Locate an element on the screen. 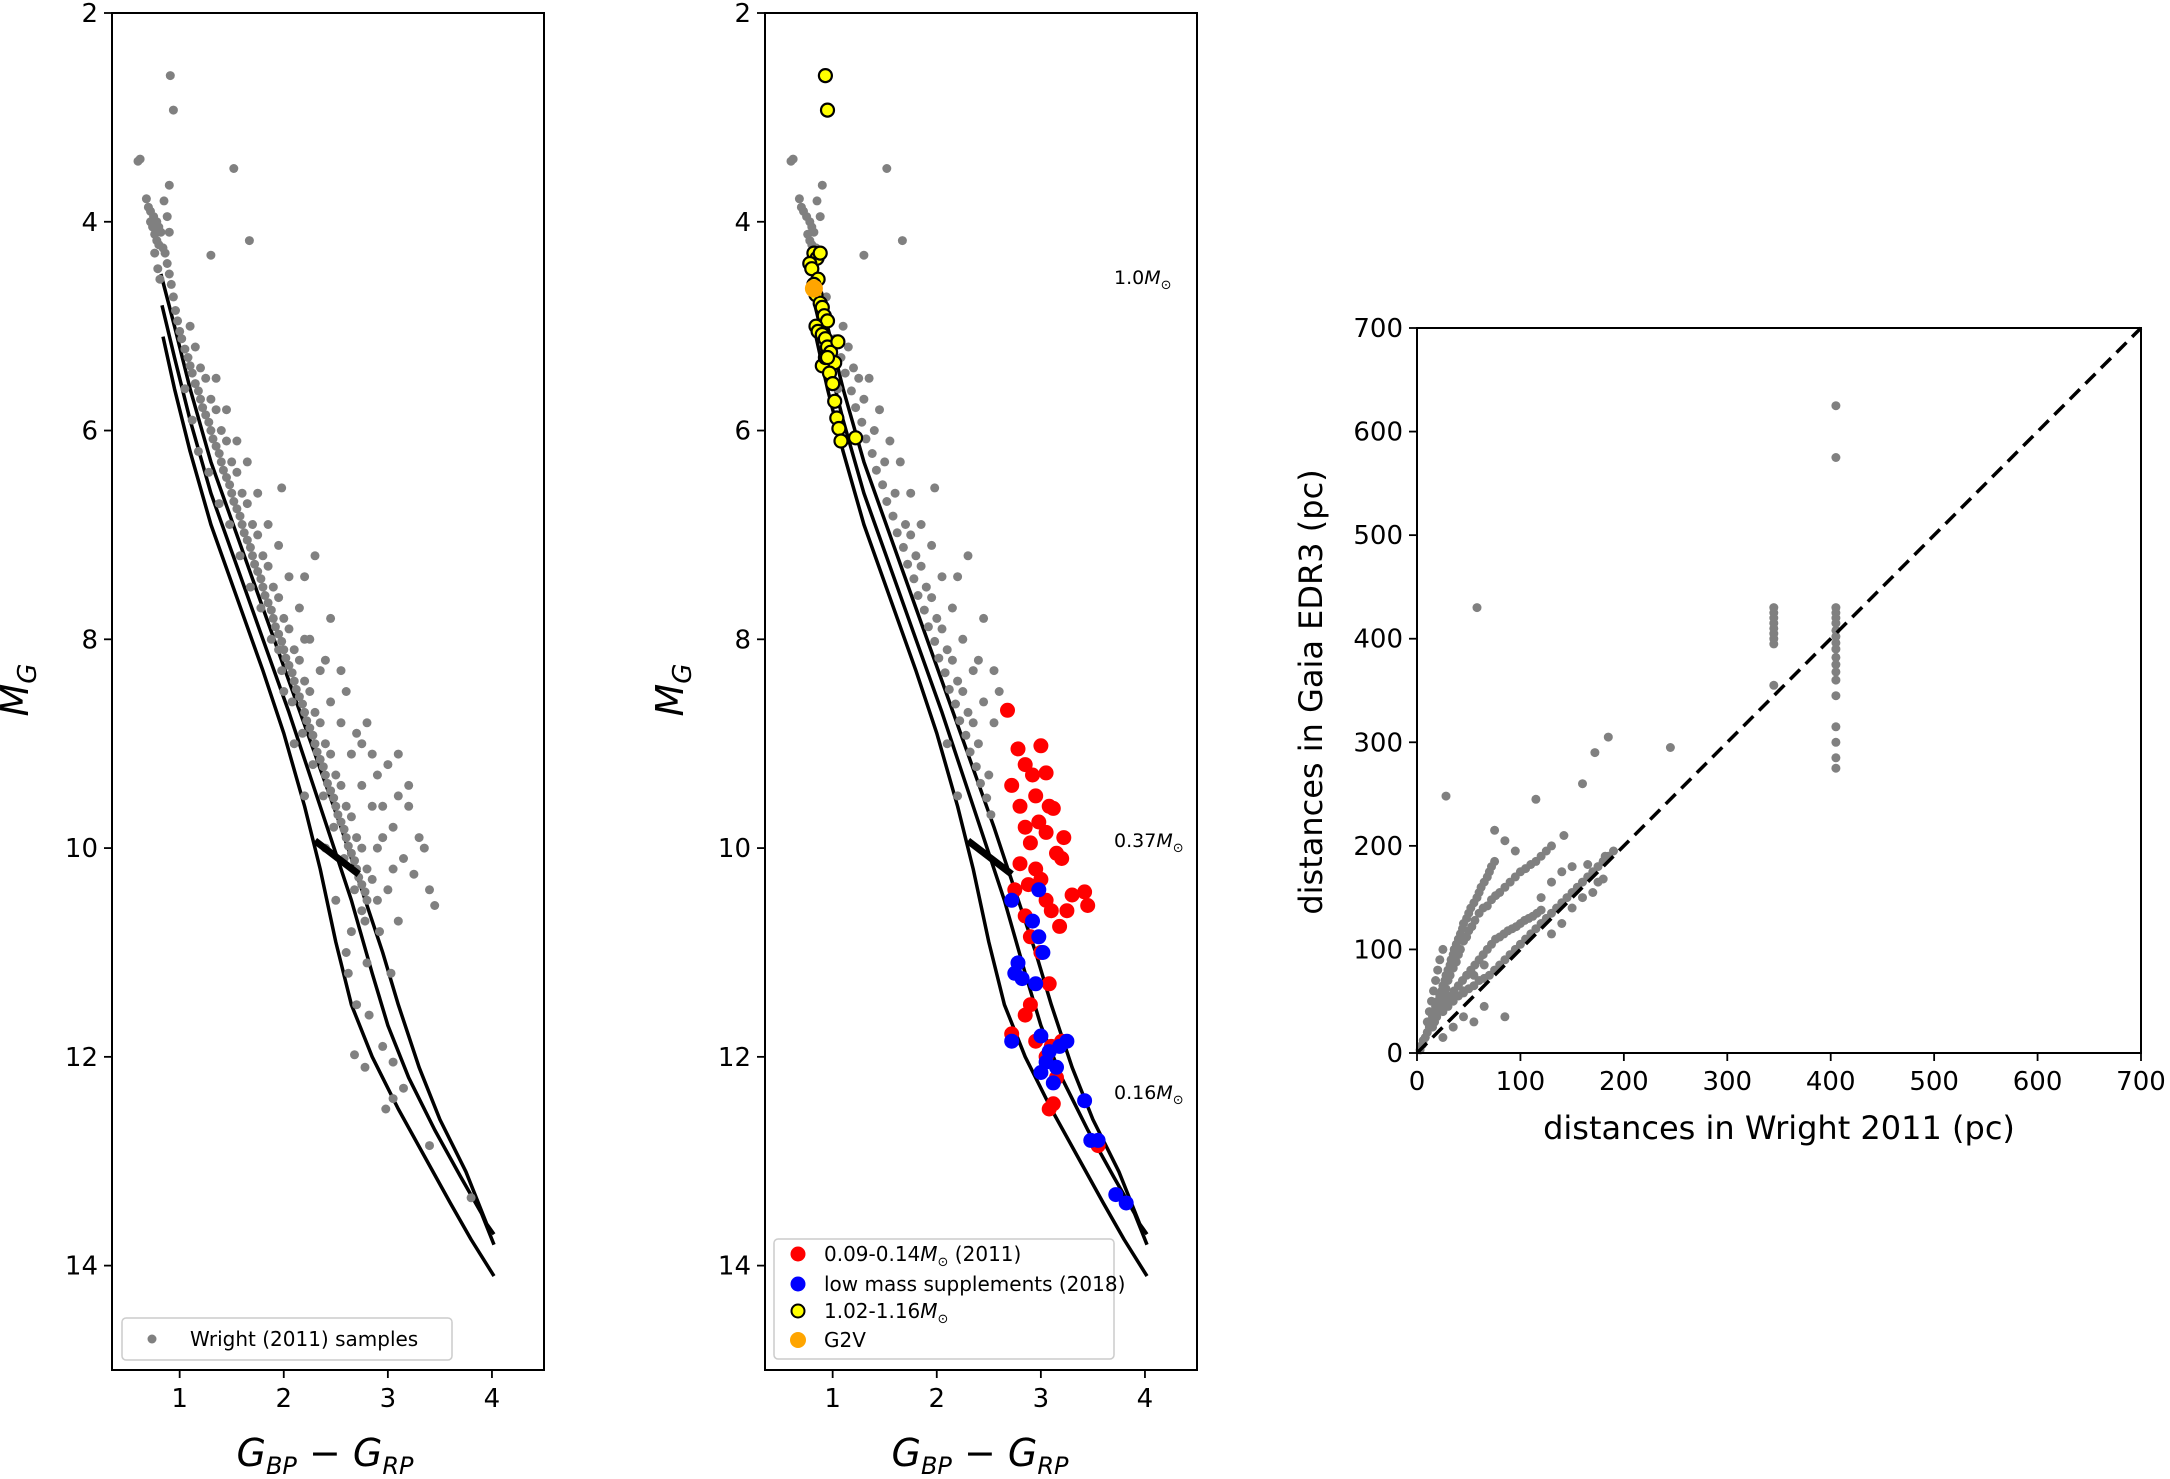 The image size is (2170, 1479). y-tick-label: 6 is located at coordinates (89, 432).